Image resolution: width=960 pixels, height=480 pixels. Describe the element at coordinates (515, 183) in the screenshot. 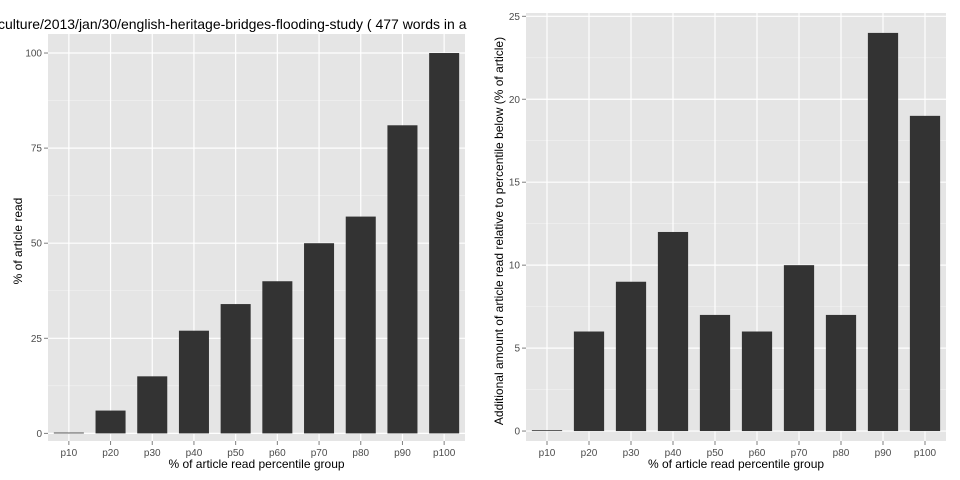

I see `y-tick-label: 15` at that location.